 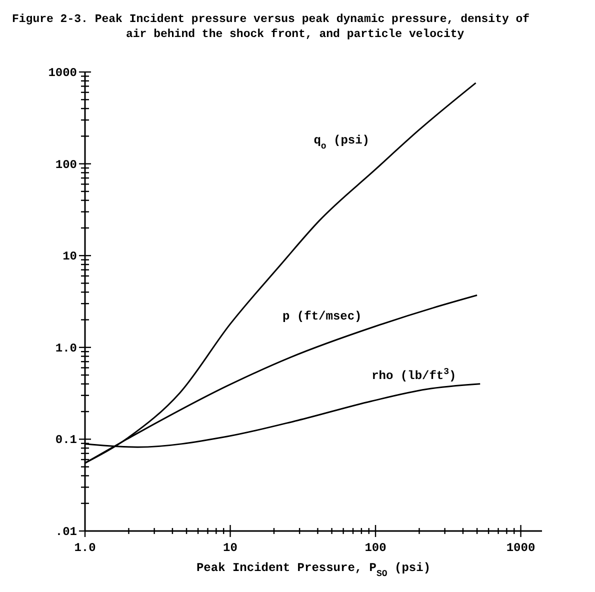 What do you see at coordinates (85, 548) in the screenshot?
I see `x-tick-label: 1.0` at bounding box center [85, 548].